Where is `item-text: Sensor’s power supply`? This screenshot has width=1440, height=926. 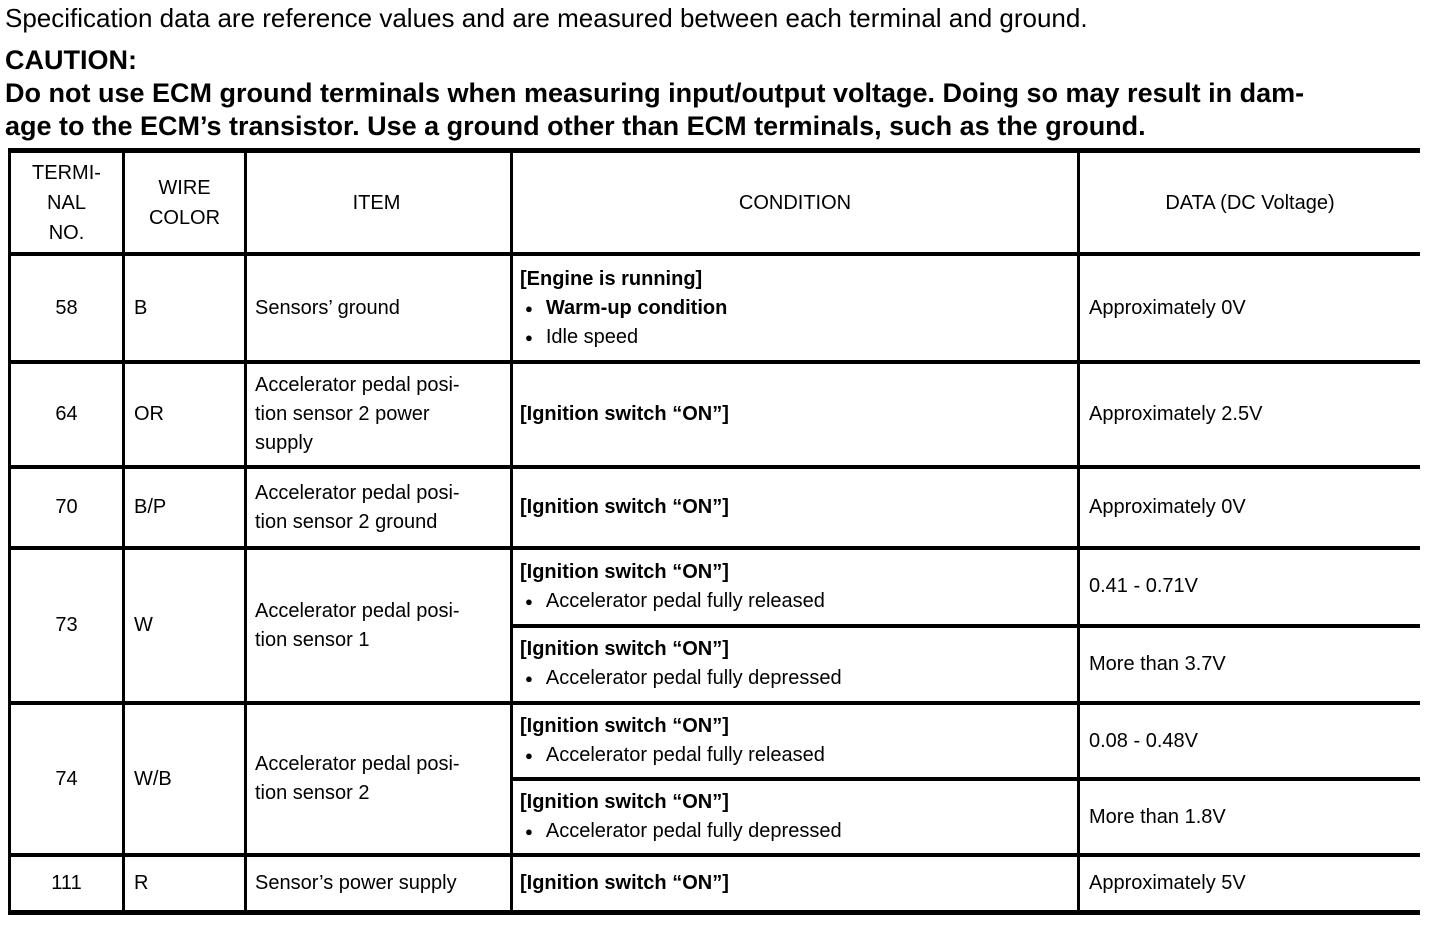 item-text: Sensor’s power supply is located at coordinates (356, 883).